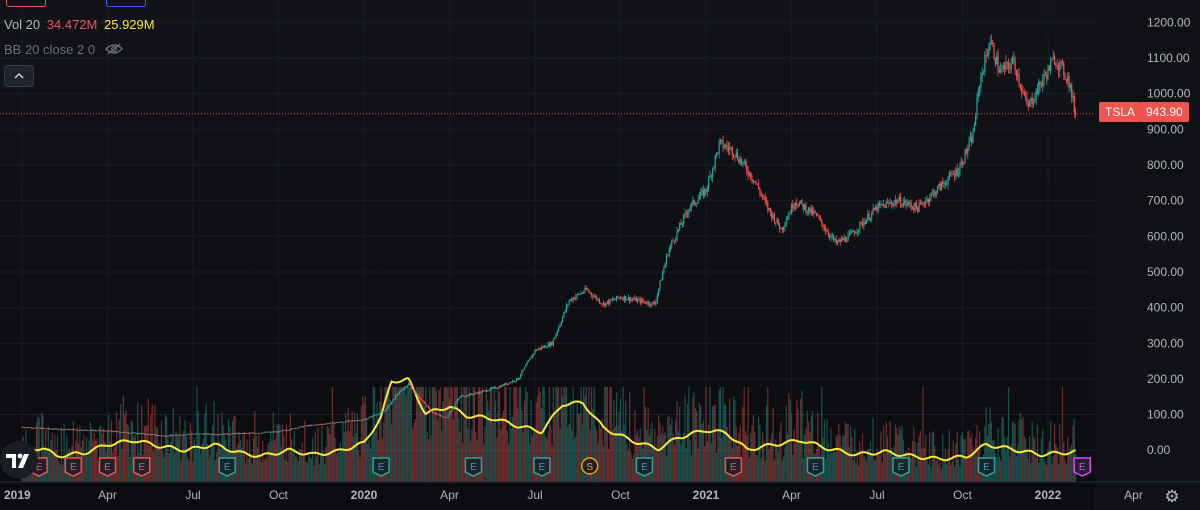  Describe the element at coordinates (589, 466) in the screenshot. I see `split-marker` at that location.